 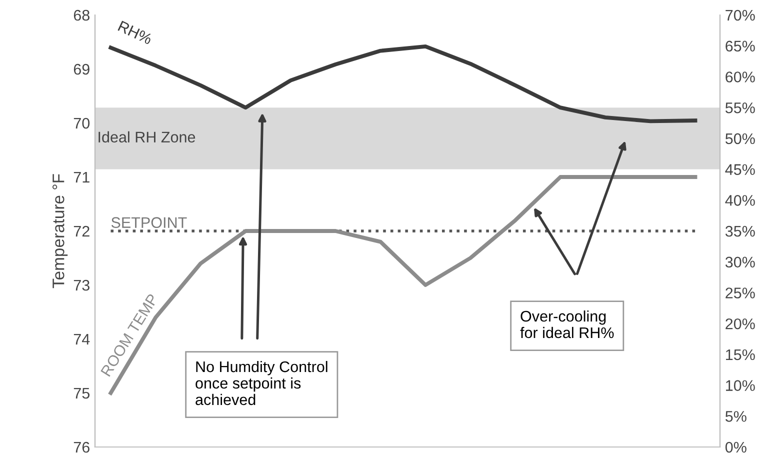 What do you see at coordinates (740, 262) in the screenshot?
I see `y2-tick-label: 30%` at bounding box center [740, 262].